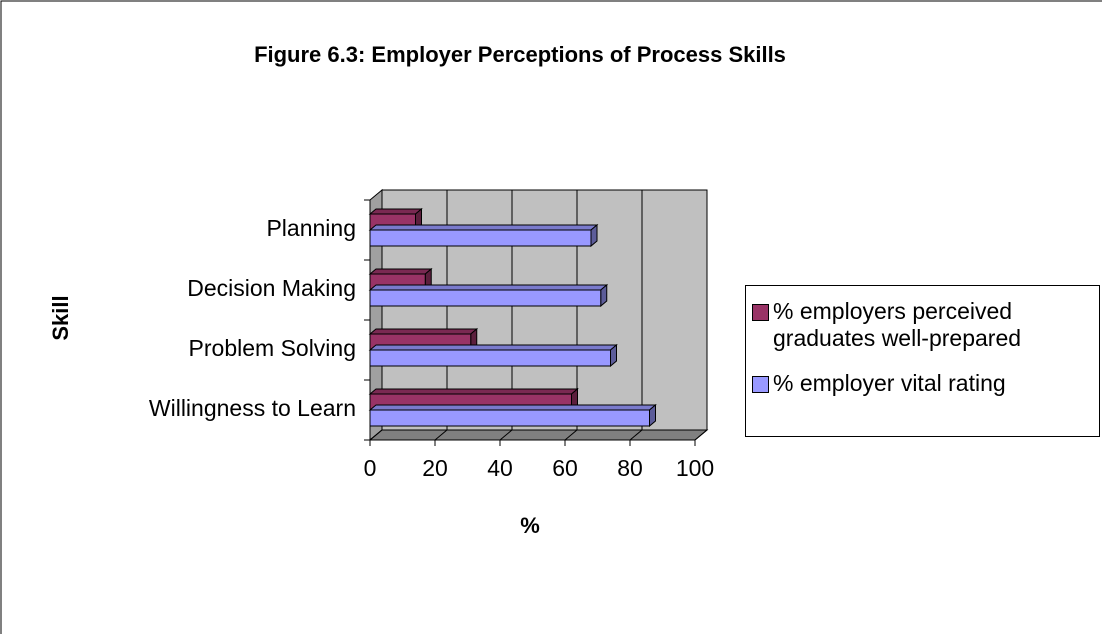  What do you see at coordinates (252, 408) in the screenshot?
I see `y-tick-label: Willingness to Learn` at bounding box center [252, 408].